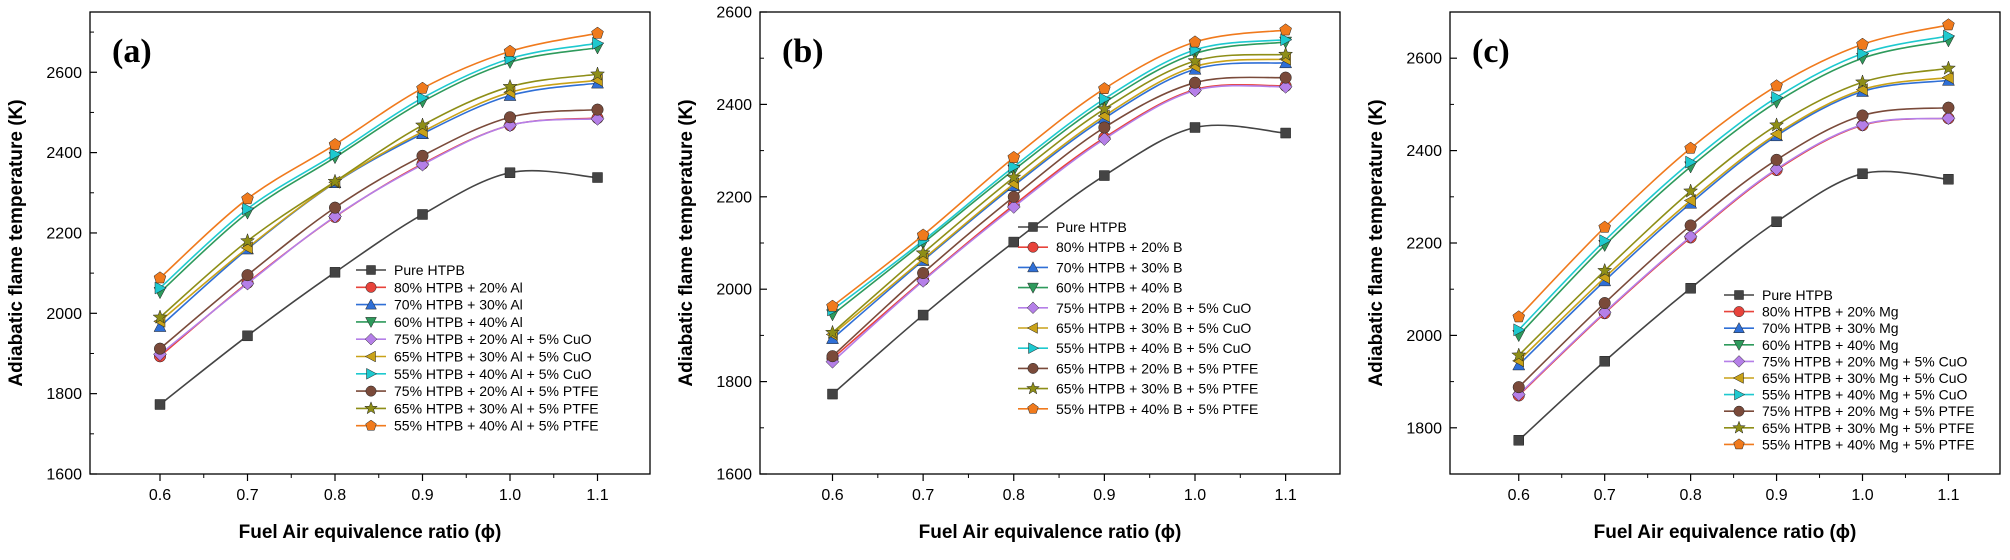 The width and height of the screenshot is (2010, 560). I want to click on x-tick-label: 0.6, so click(832, 495).